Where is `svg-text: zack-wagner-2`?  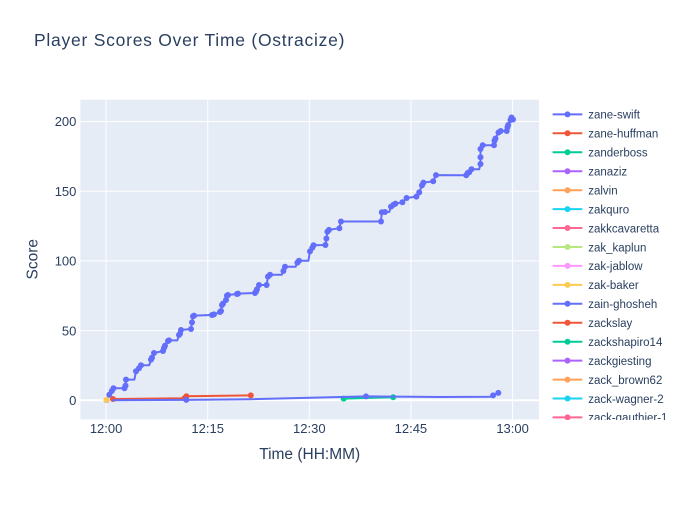 svg-text: zack-wagner-2 is located at coordinates (625, 400).